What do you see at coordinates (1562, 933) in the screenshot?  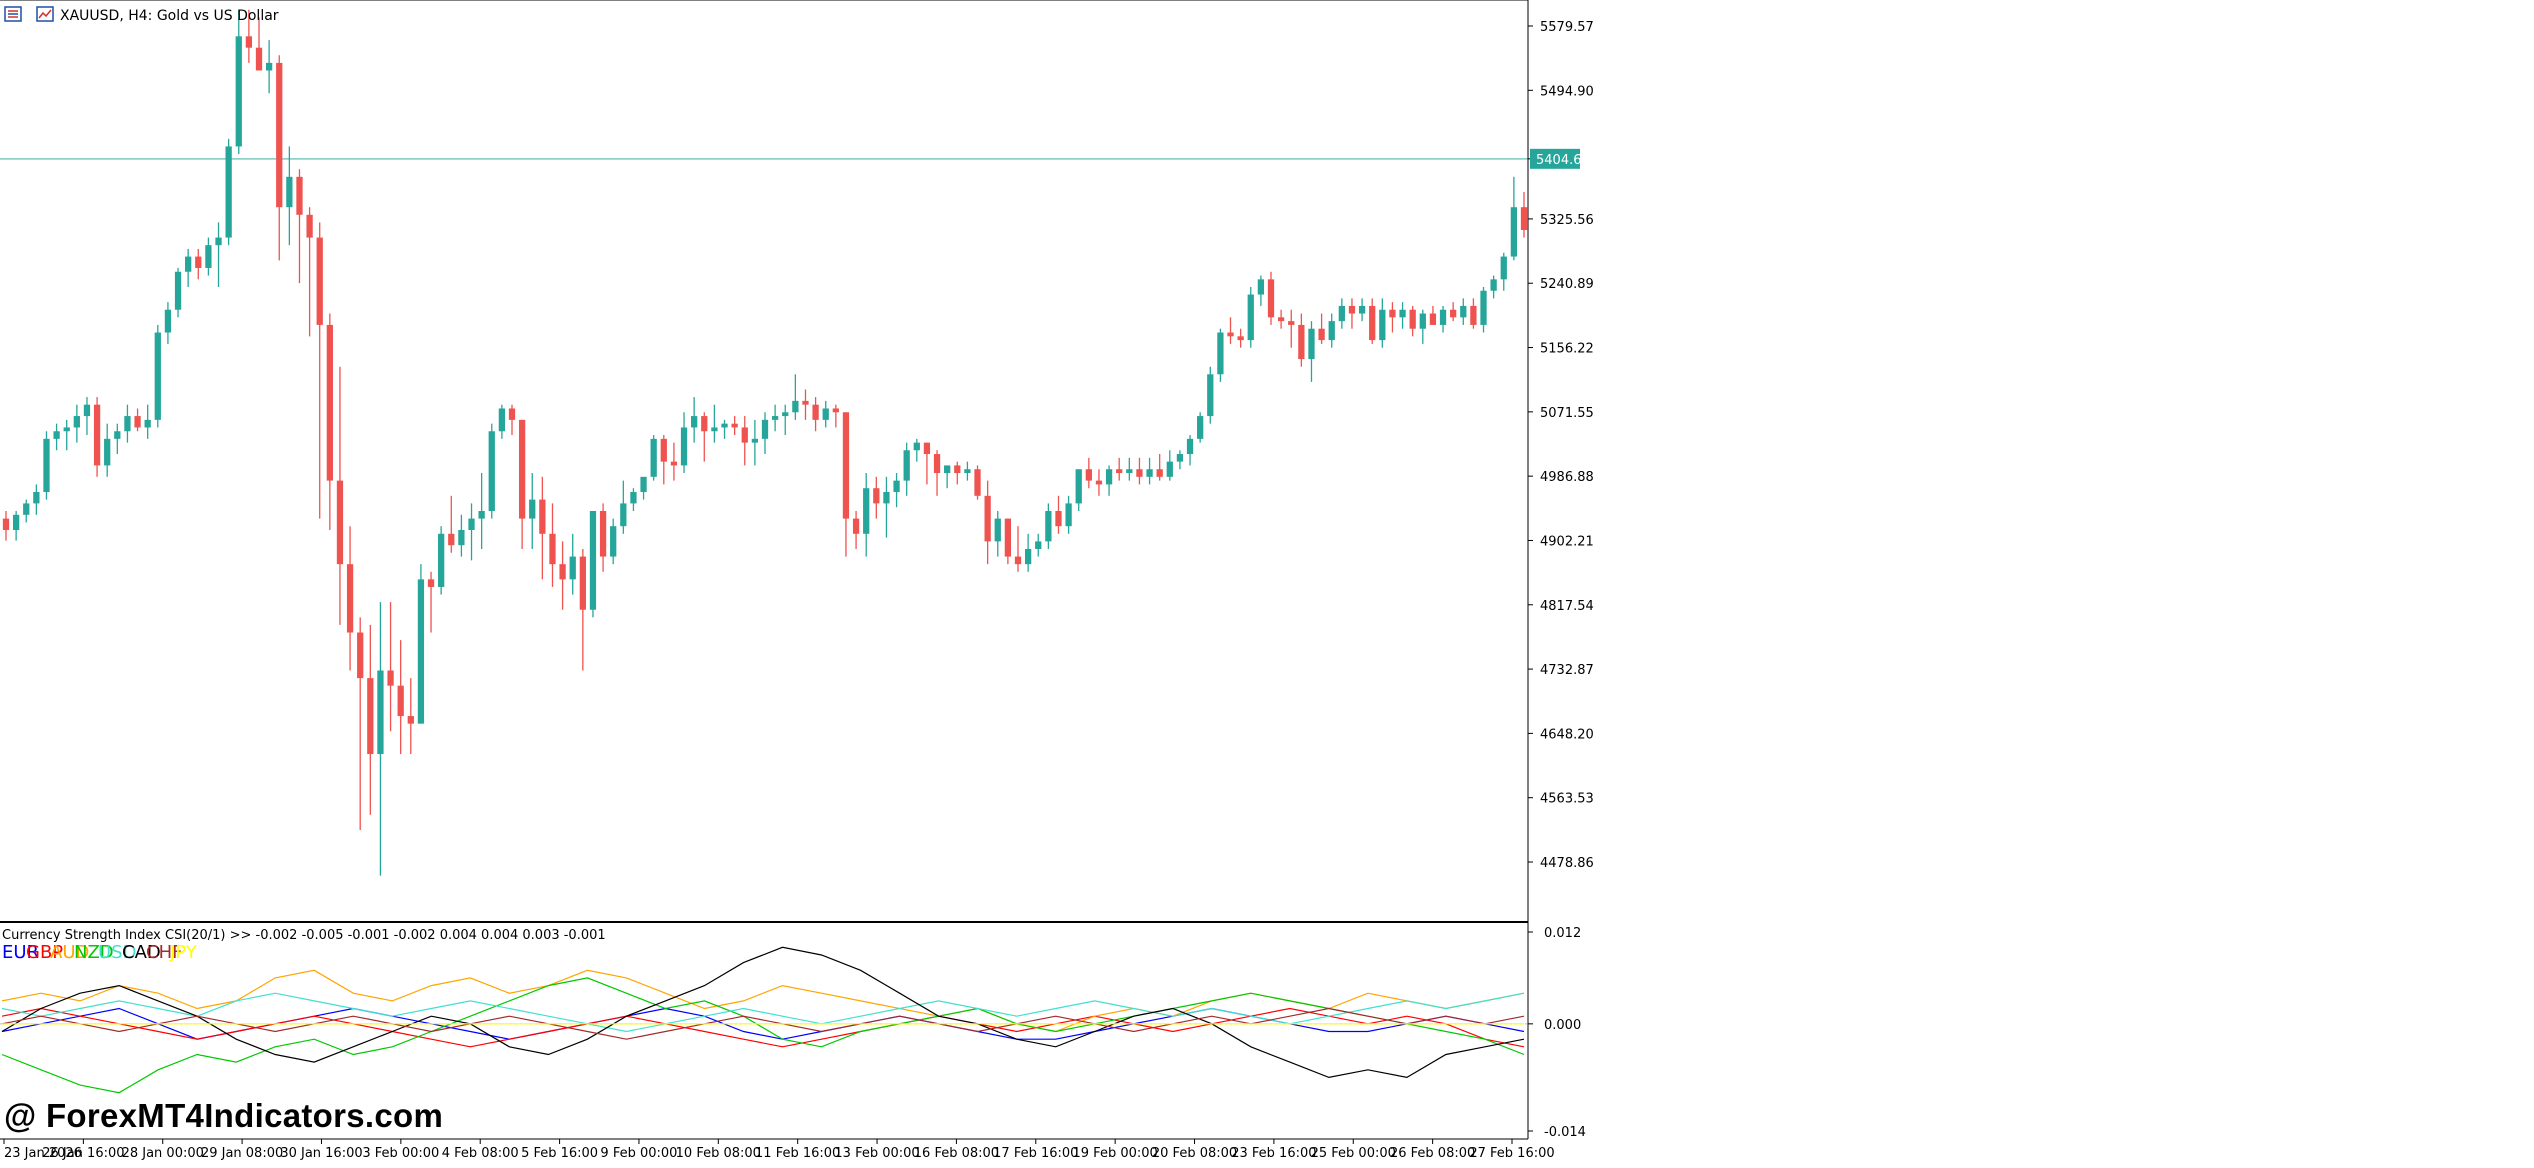 I see `indicator-scale-label: 0.012` at bounding box center [1562, 933].